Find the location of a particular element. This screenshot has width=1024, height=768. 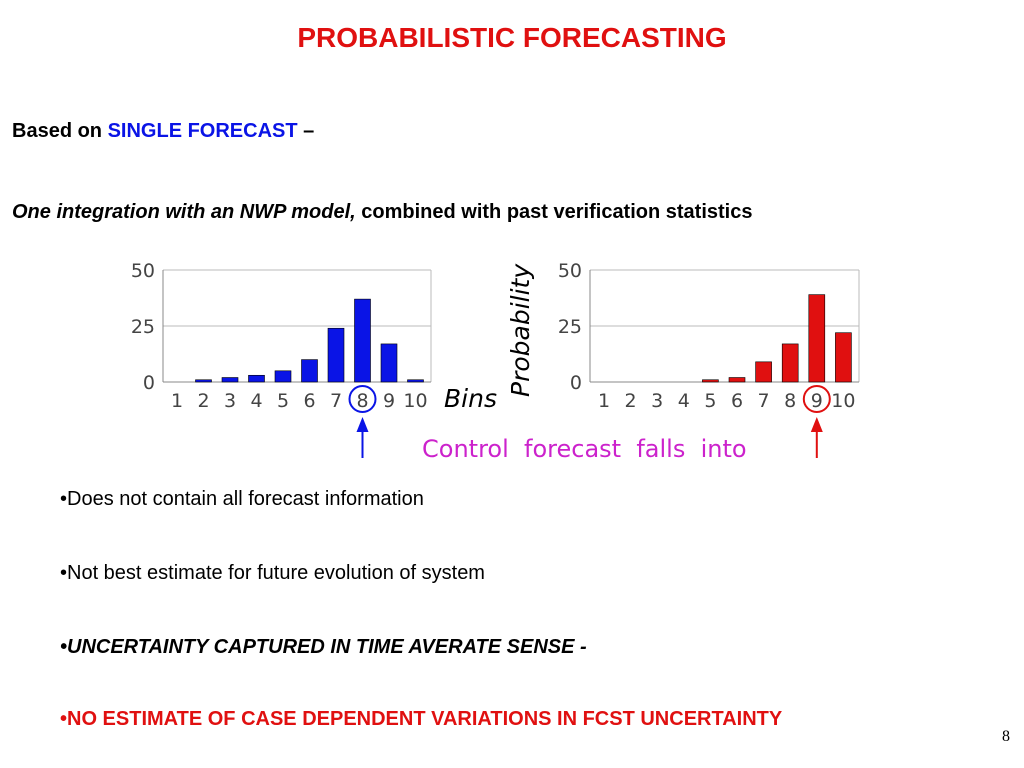

page-number: 8 is located at coordinates (1006, 736).